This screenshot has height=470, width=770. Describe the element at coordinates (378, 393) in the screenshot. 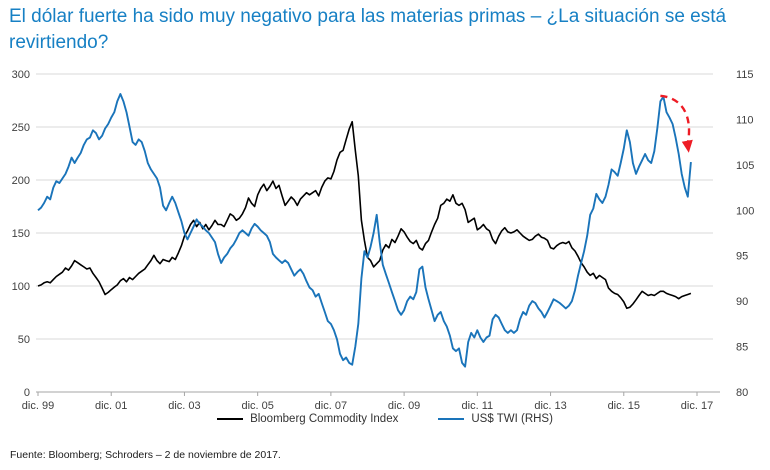

I see `x-axis` at that location.